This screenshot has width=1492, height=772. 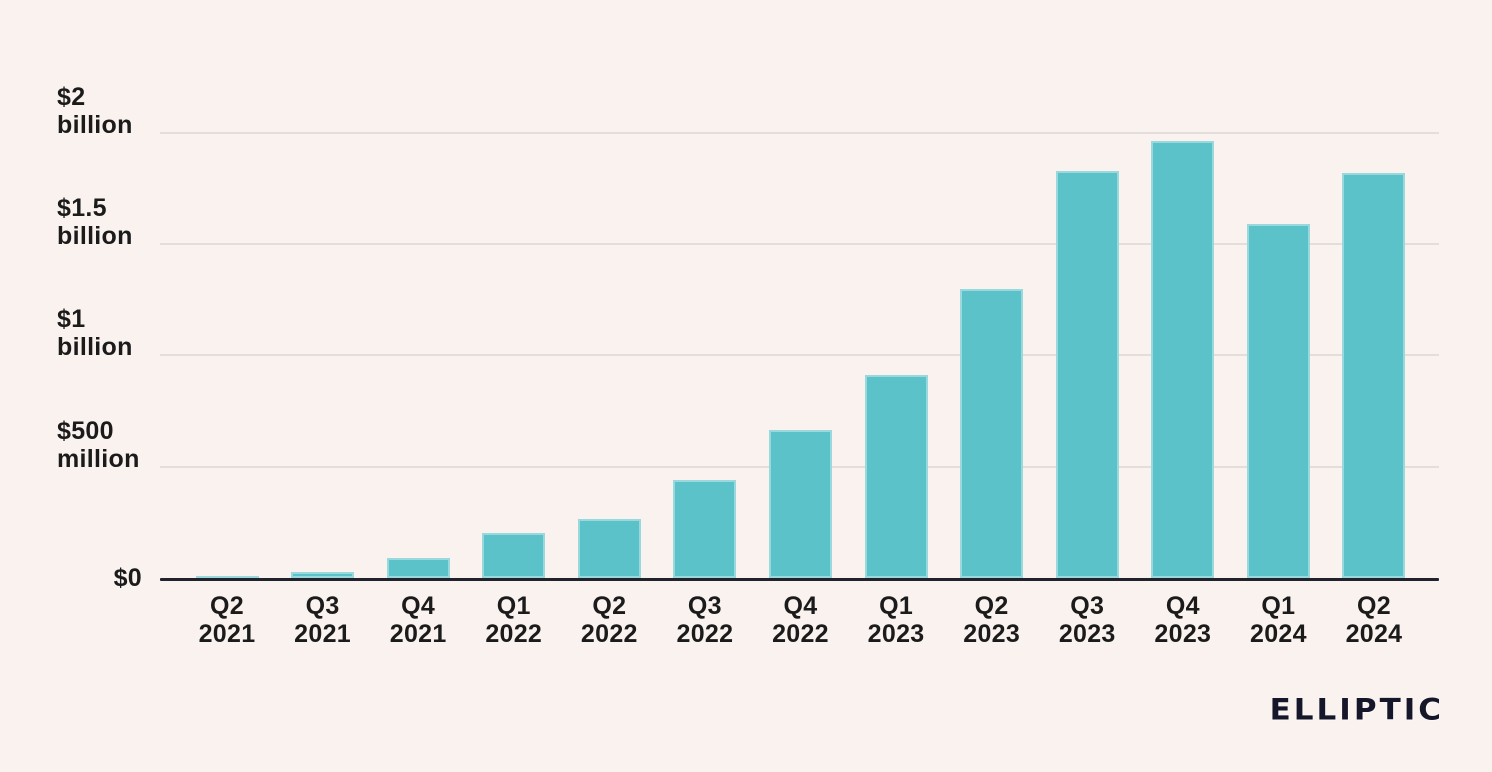 I want to click on x-tick-label-q1-2023: Q1 2023, so click(x=896, y=620).